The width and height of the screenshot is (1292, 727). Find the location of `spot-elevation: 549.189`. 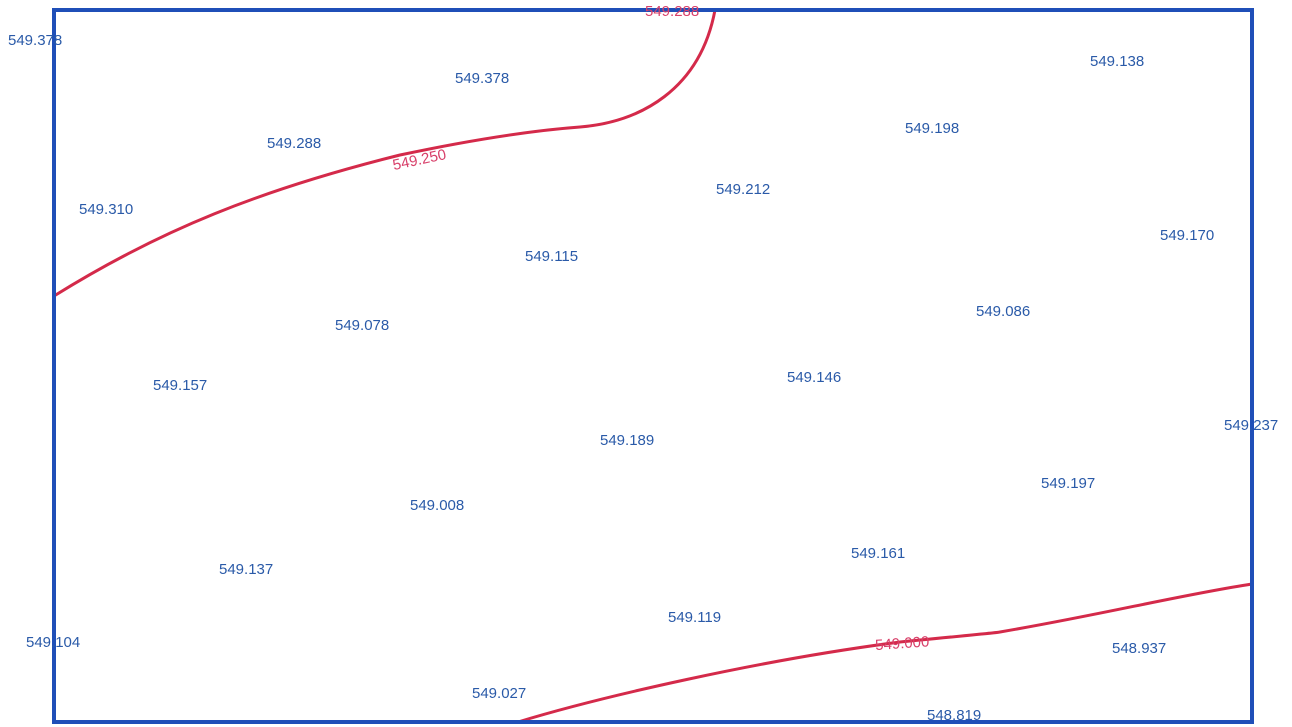

spot-elevation: 549.189 is located at coordinates (627, 440).